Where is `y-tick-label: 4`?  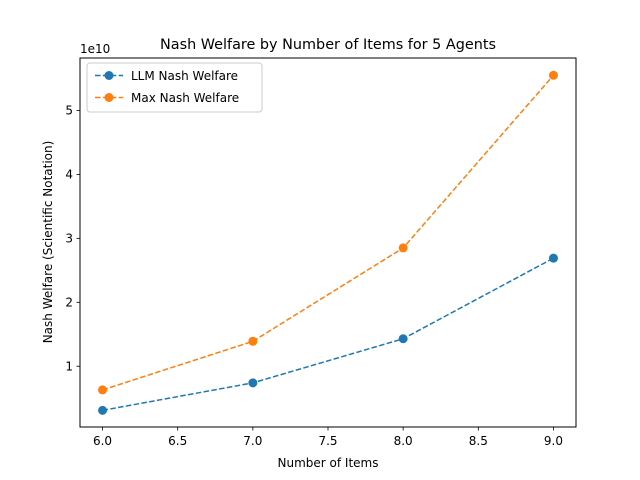 y-tick-label: 4 is located at coordinates (69, 175).